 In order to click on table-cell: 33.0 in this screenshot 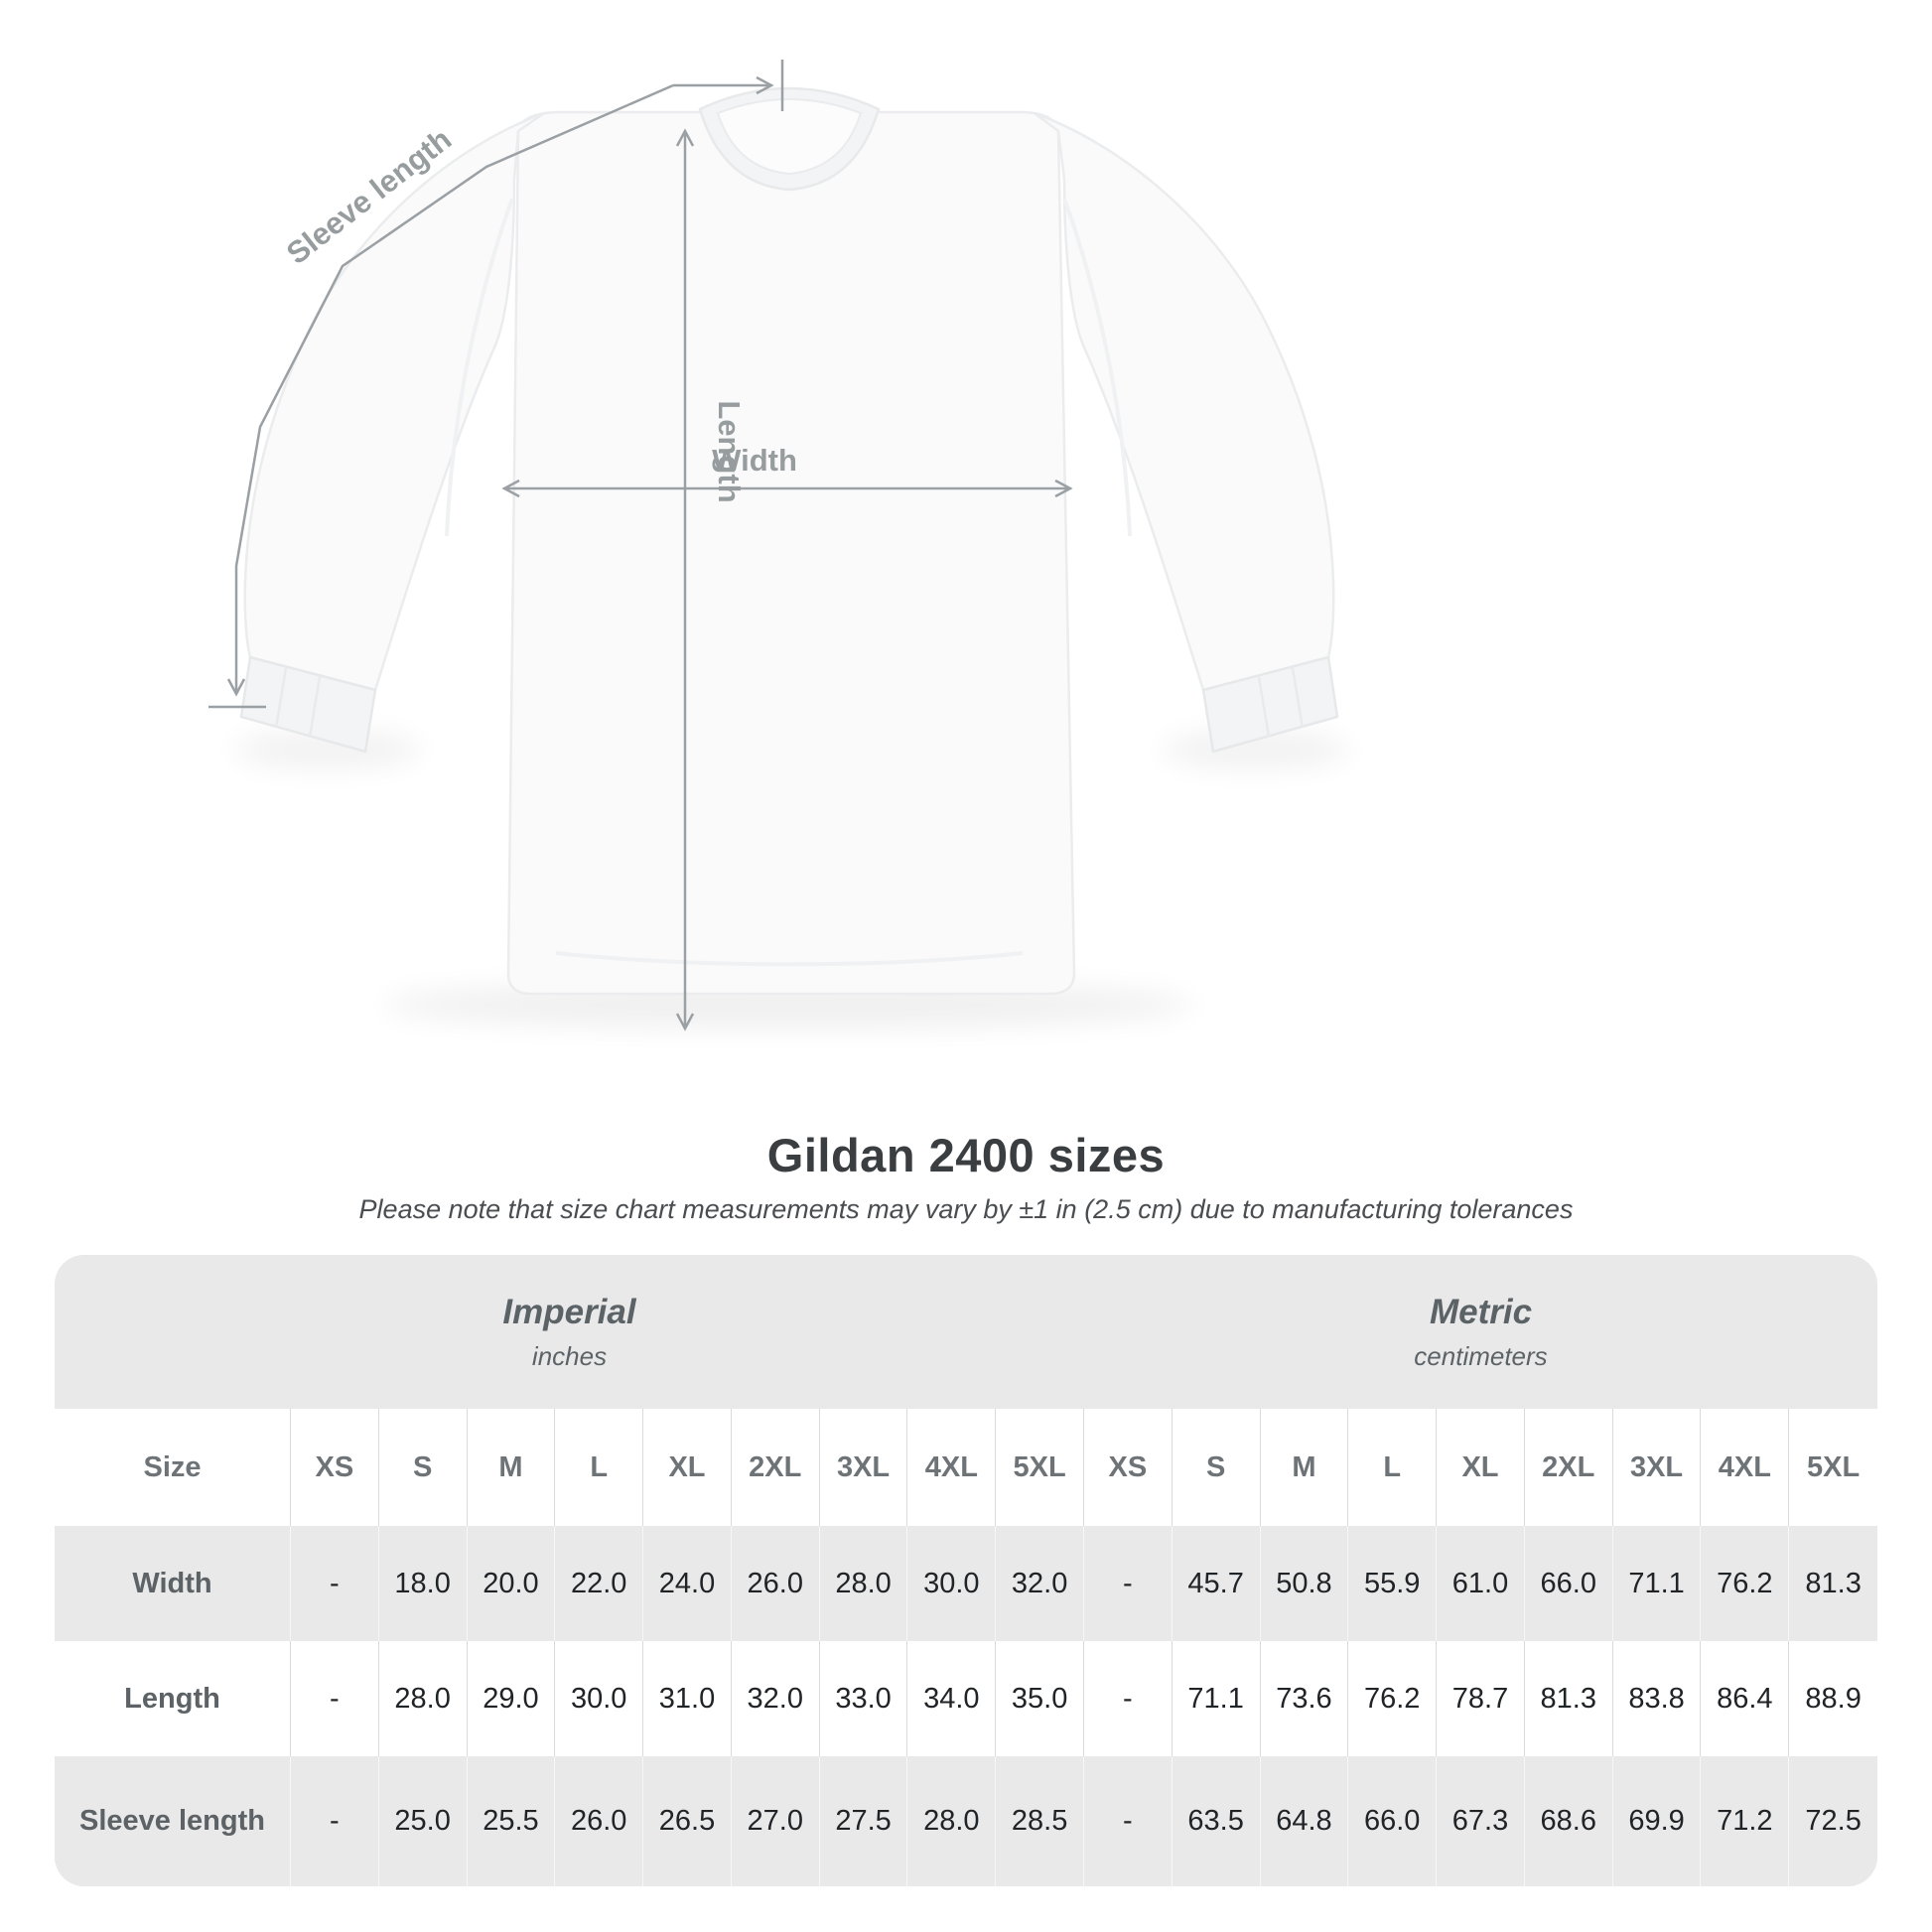, I will do `click(864, 1698)`.